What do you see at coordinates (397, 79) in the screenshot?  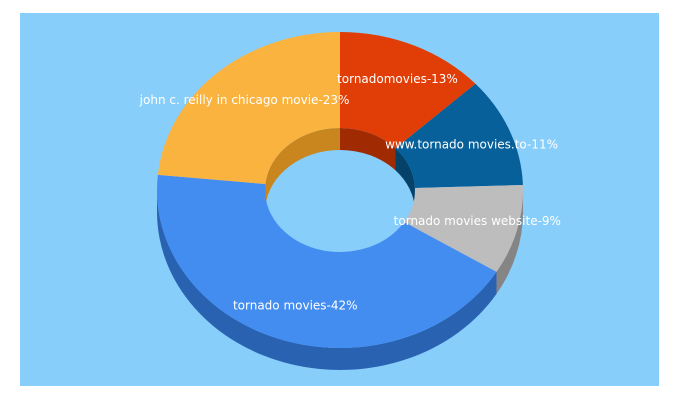 I see `slice-label-0: tornadomovies-13%` at bounding box center [397, 79].